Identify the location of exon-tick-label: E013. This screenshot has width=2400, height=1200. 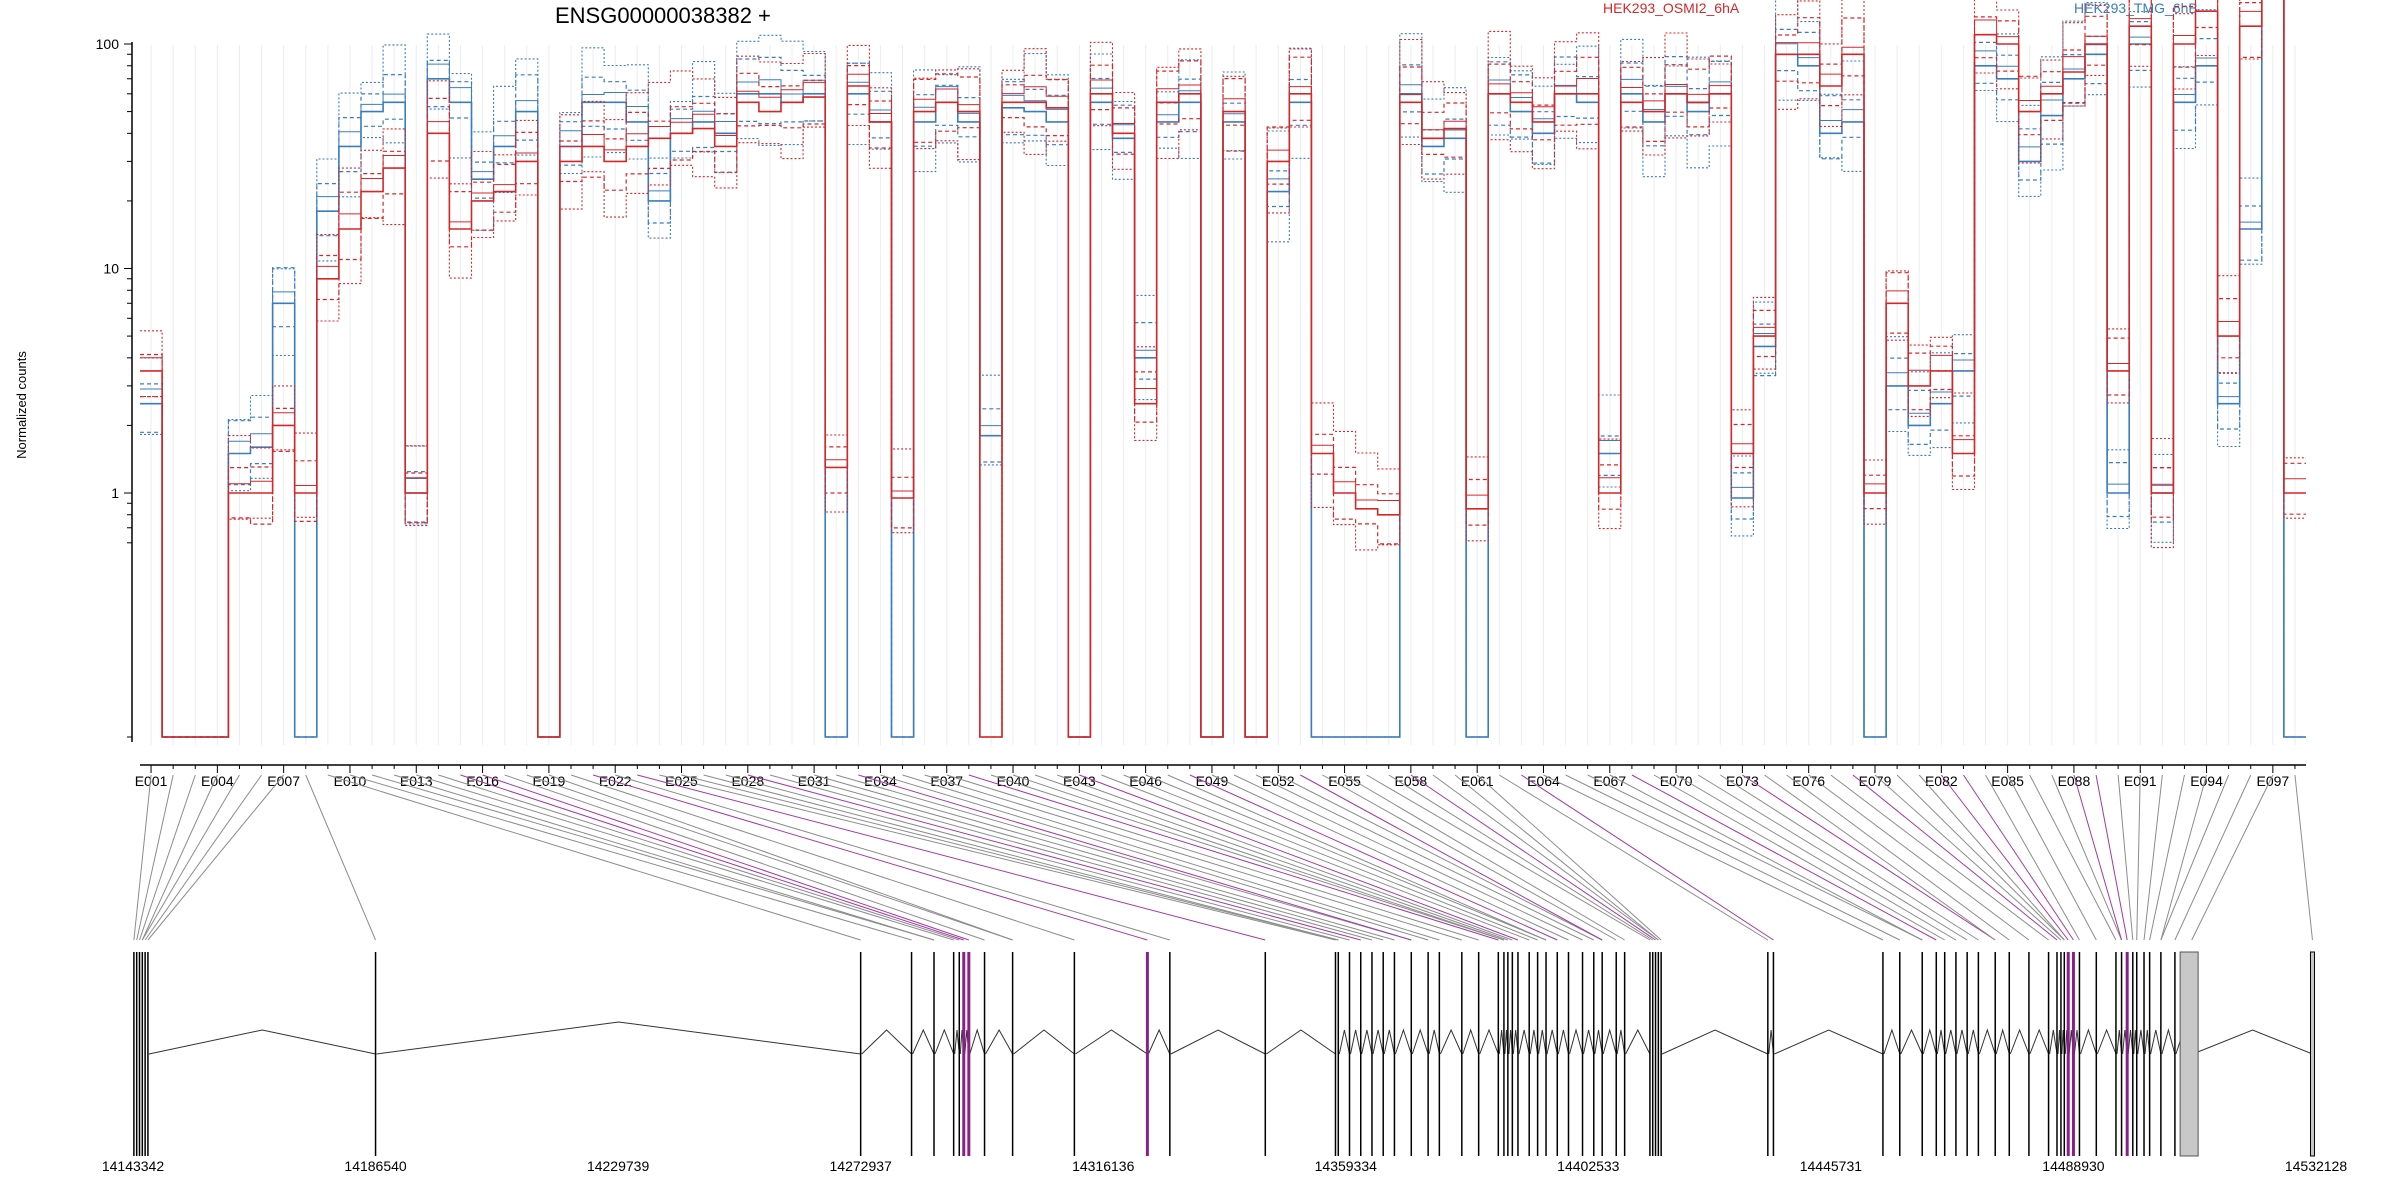
(416, 781).